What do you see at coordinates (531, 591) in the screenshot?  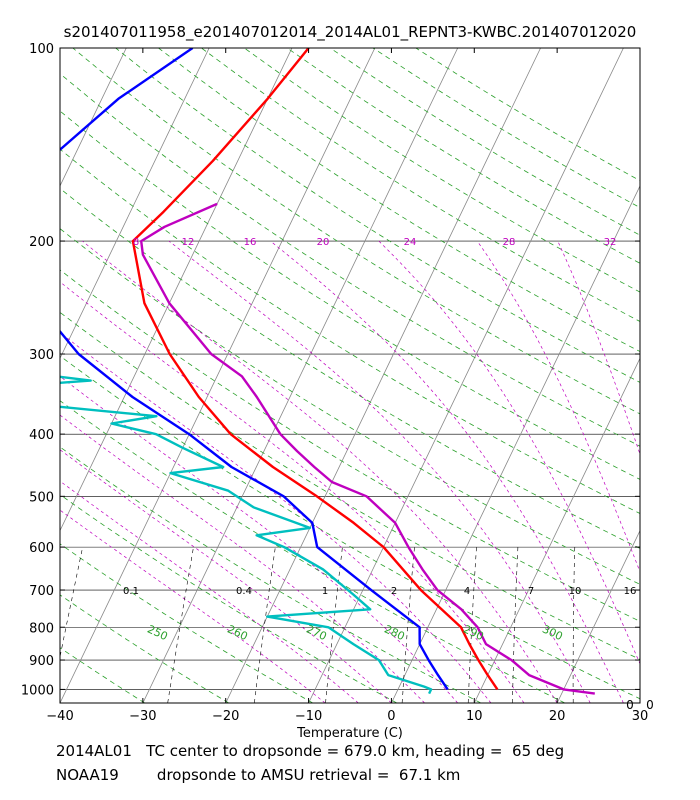 I see `mixing-ratio-label: 7` at bounding box center [531, 591].